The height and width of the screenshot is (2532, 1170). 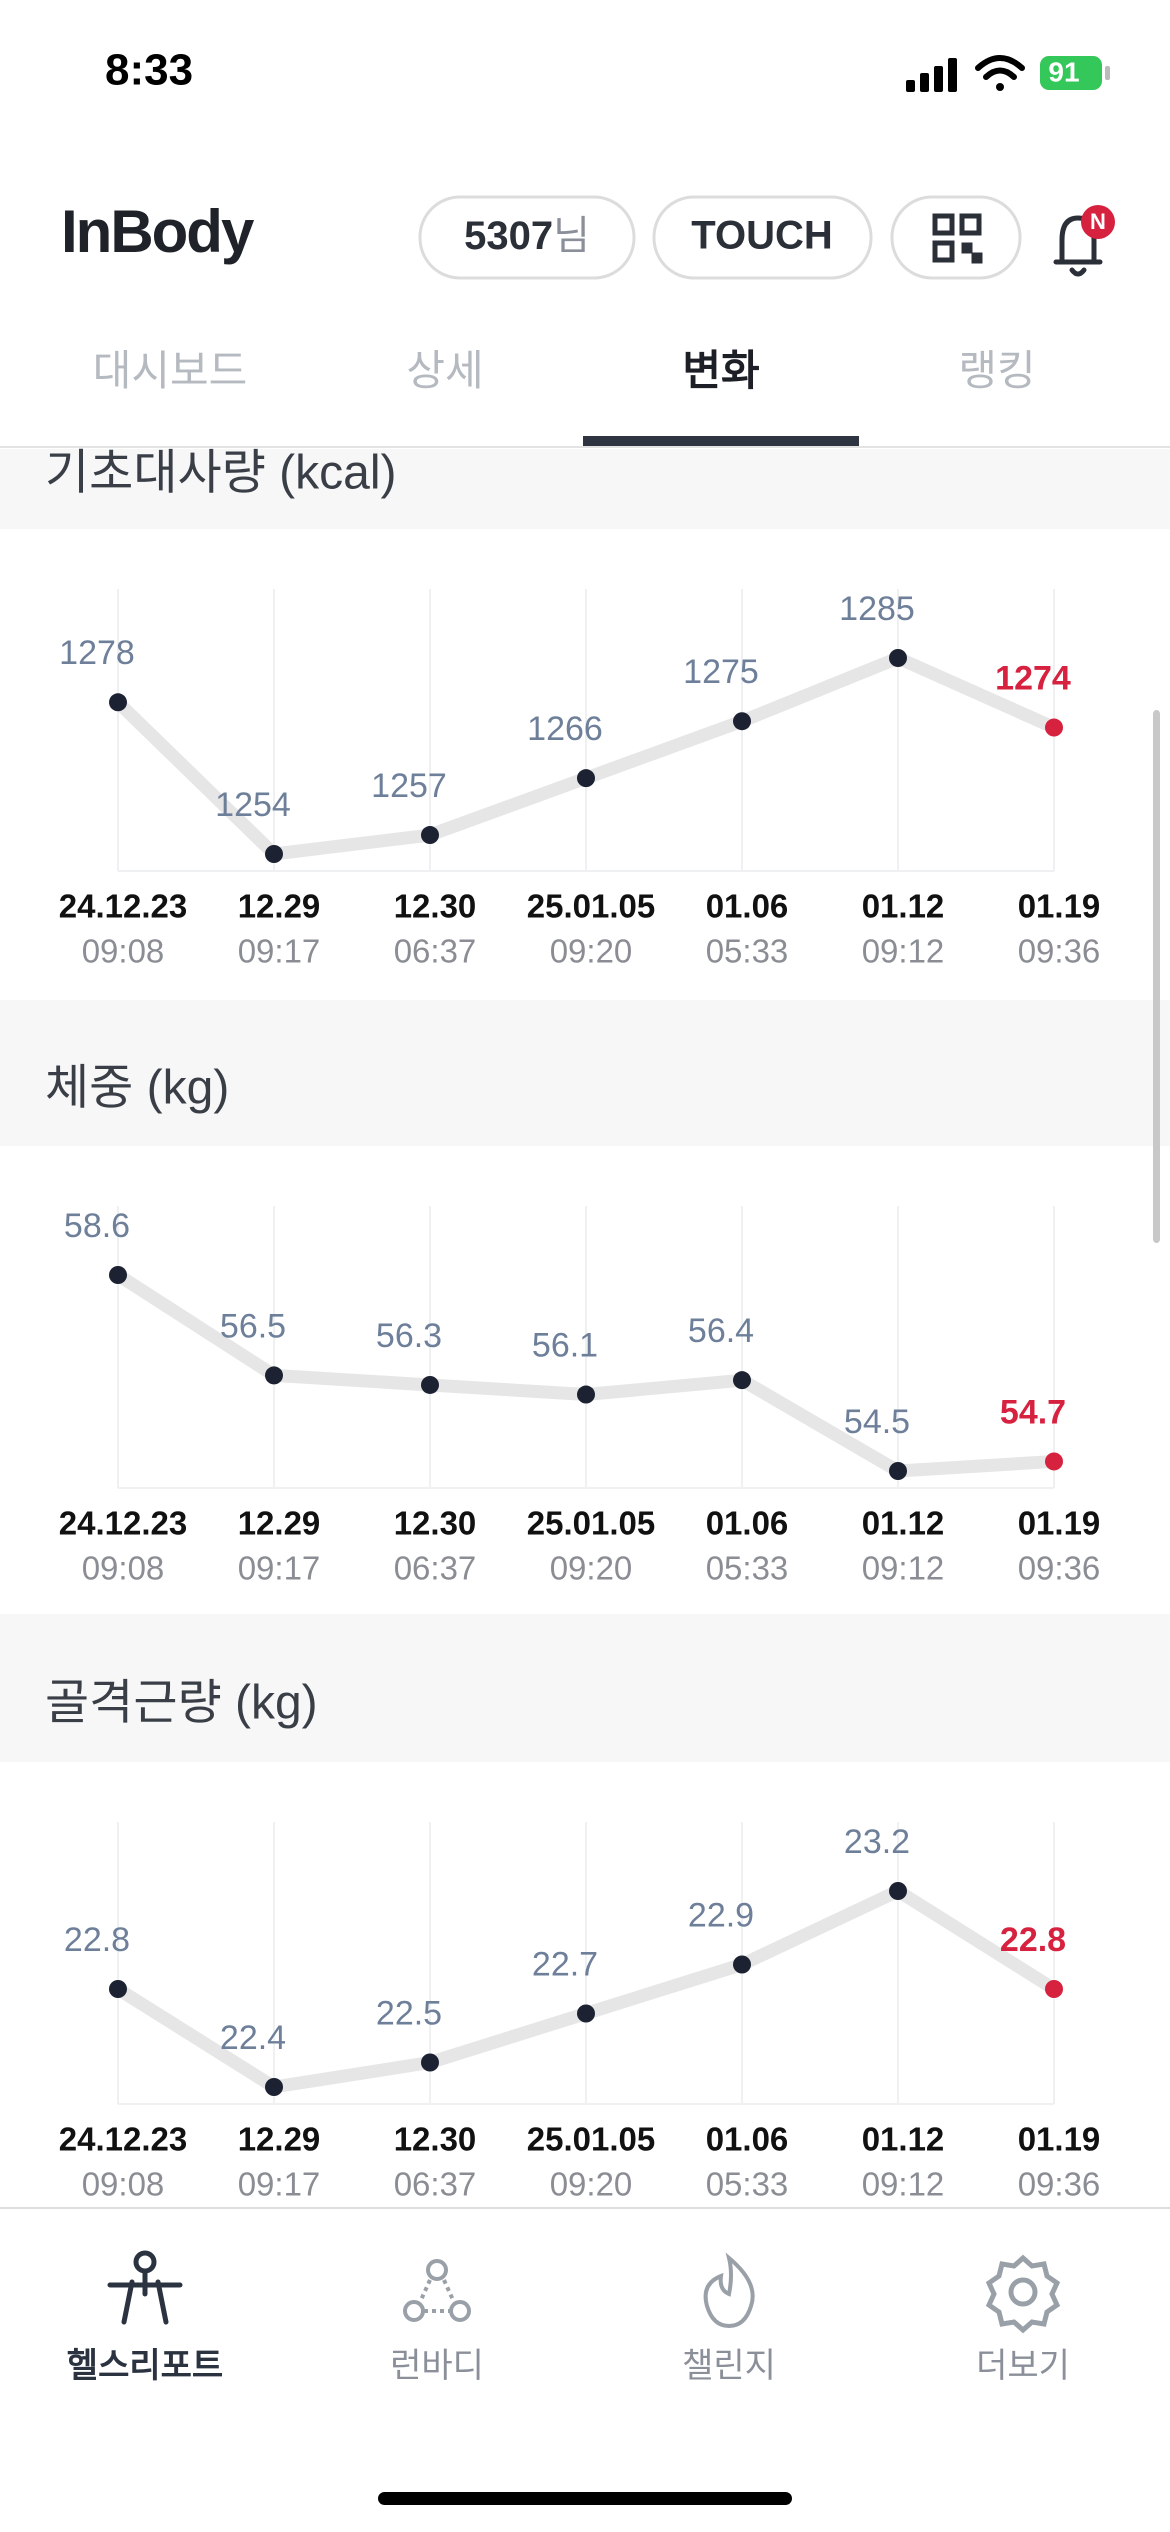 I want to click on qr-icon, so click(x=957, y=238).